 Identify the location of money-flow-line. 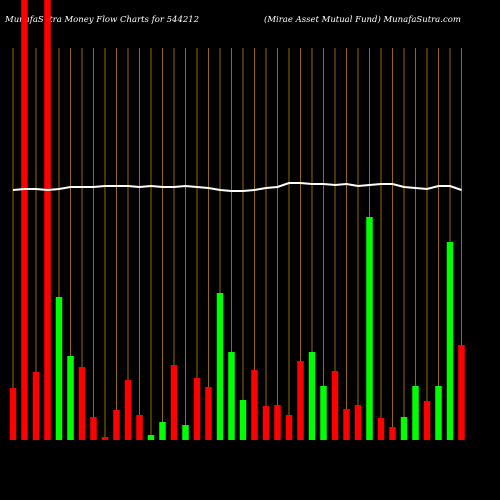
(237, 187).